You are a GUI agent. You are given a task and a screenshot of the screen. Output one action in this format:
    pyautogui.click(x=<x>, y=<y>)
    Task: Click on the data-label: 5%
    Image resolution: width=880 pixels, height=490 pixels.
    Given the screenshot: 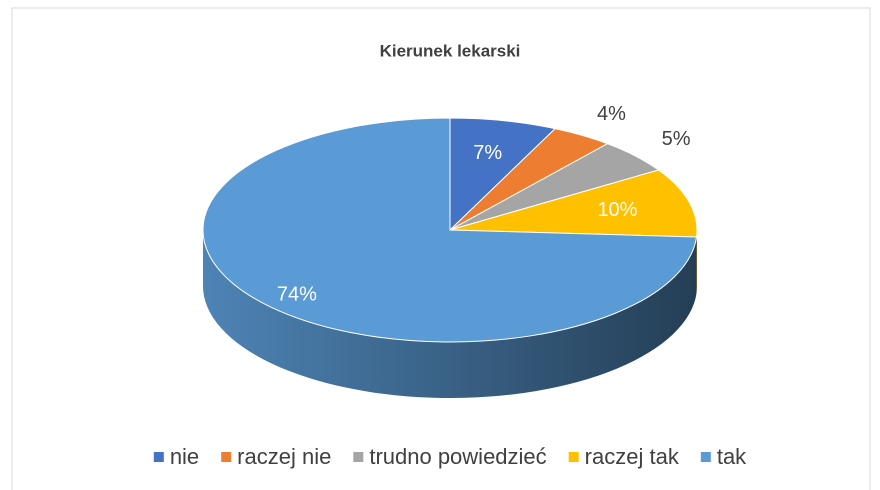 What is the action you would take?
    pyautogui.click(x=676, y=139)
    